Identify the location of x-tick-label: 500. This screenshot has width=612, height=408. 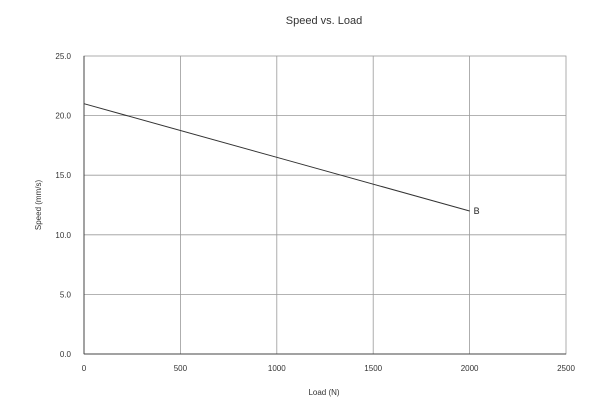
(181, 368).